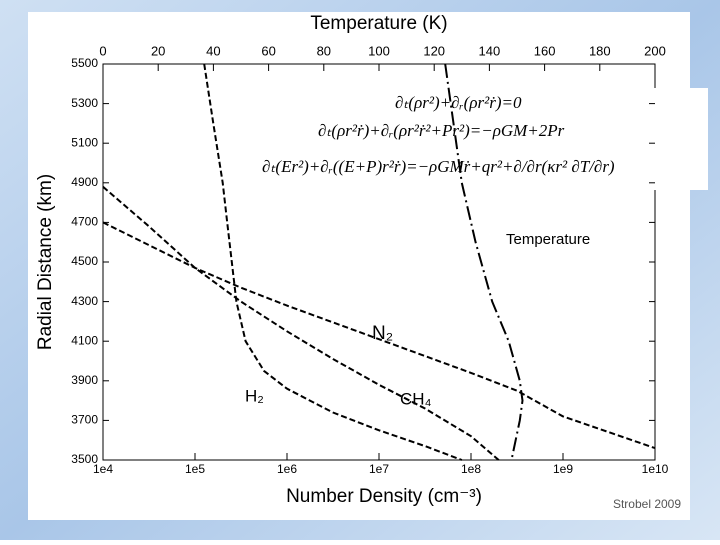 The width and height of the screenshot is (720, 545). What do you see at coordinates (84, 261) in the screenshot?
I see `y-tick-label: 4500` at bounding box center [84, 261].